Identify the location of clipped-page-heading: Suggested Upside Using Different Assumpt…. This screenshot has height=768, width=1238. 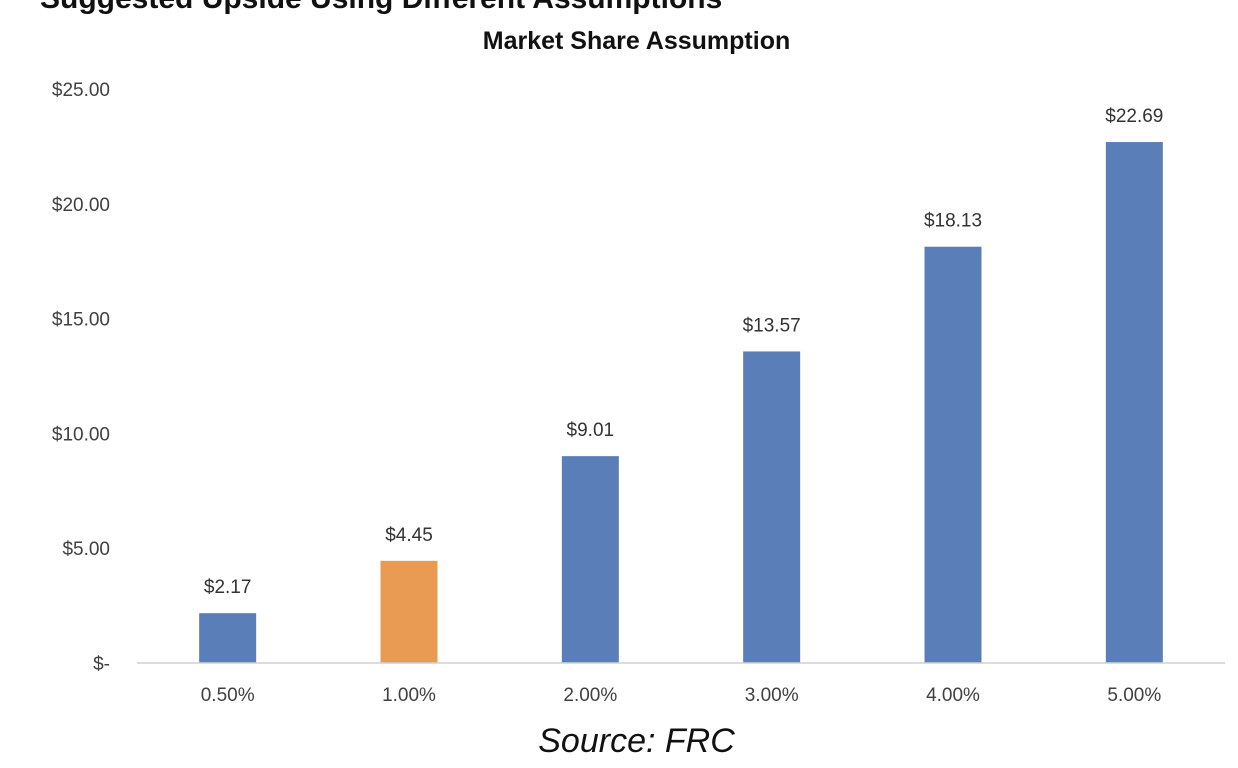
(381, 8).